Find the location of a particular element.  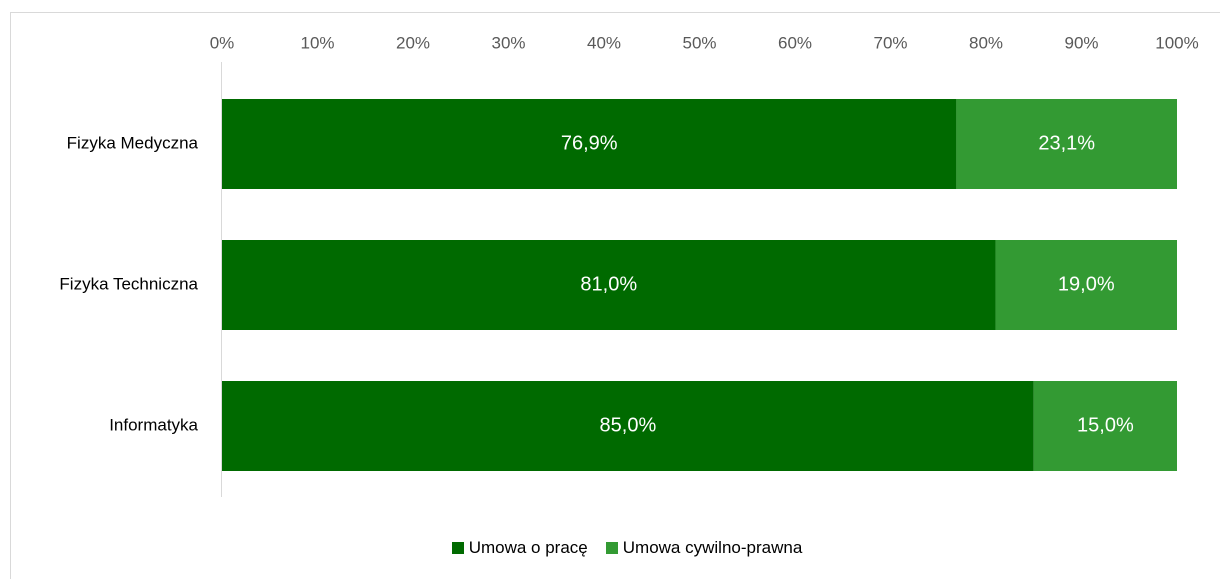

y-tick-label: Fizyka Techniczna is located at coordinates (128, 283).